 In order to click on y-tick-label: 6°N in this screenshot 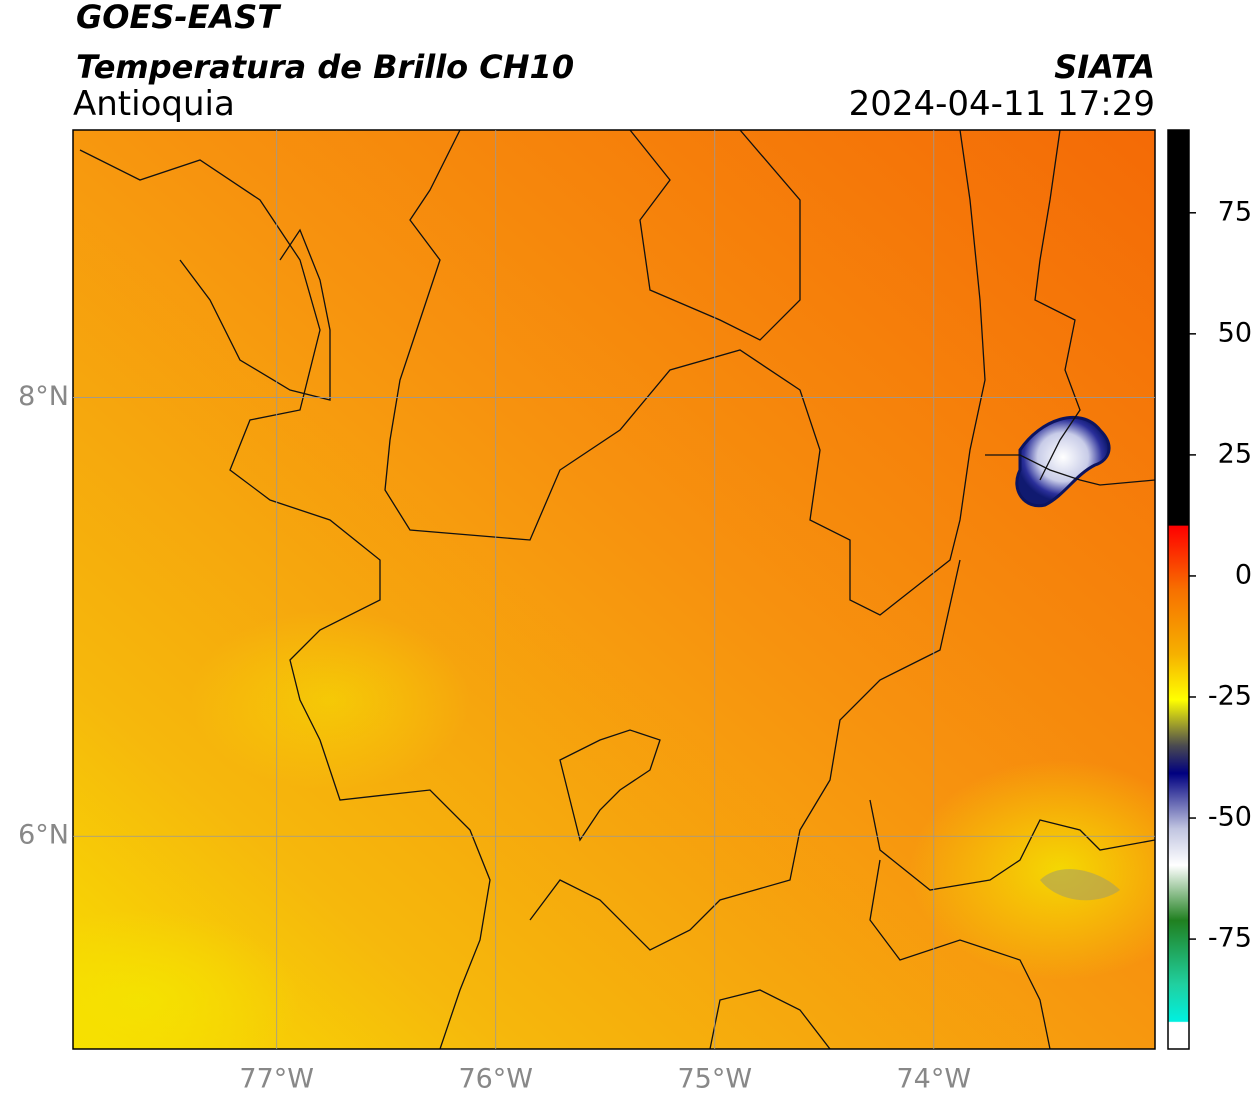, I will do `click(43, 835)`.